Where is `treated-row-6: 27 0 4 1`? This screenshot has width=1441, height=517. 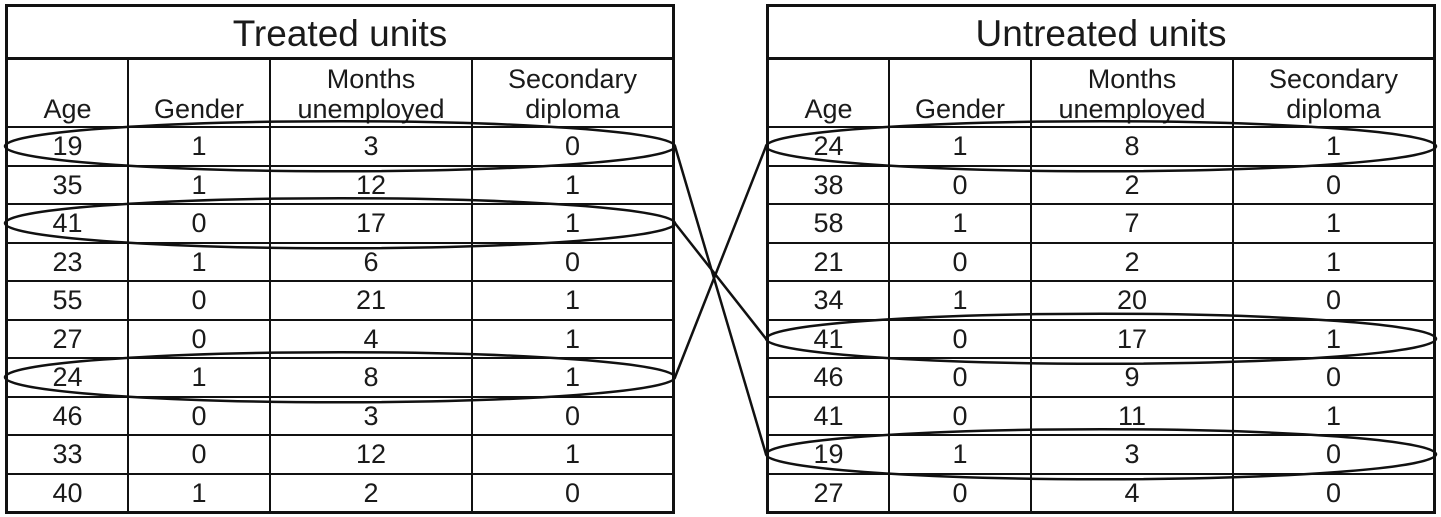
treated-row-6: 27 0 4 1 is located at coordinates (340, 338).